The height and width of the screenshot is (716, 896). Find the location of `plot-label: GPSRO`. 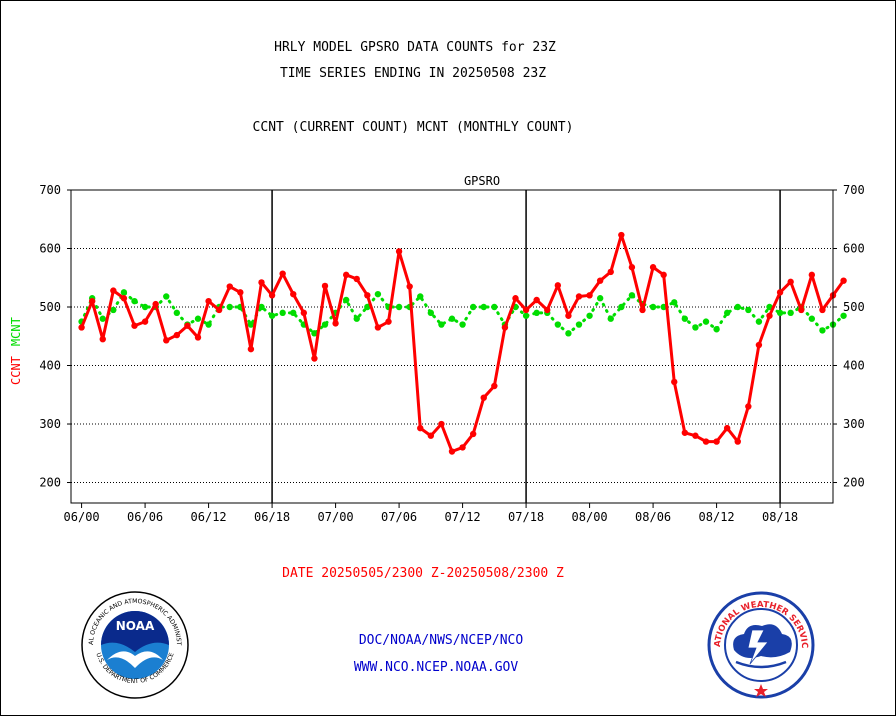

plot-label: GPSRO is located at coordinates (482, 181).